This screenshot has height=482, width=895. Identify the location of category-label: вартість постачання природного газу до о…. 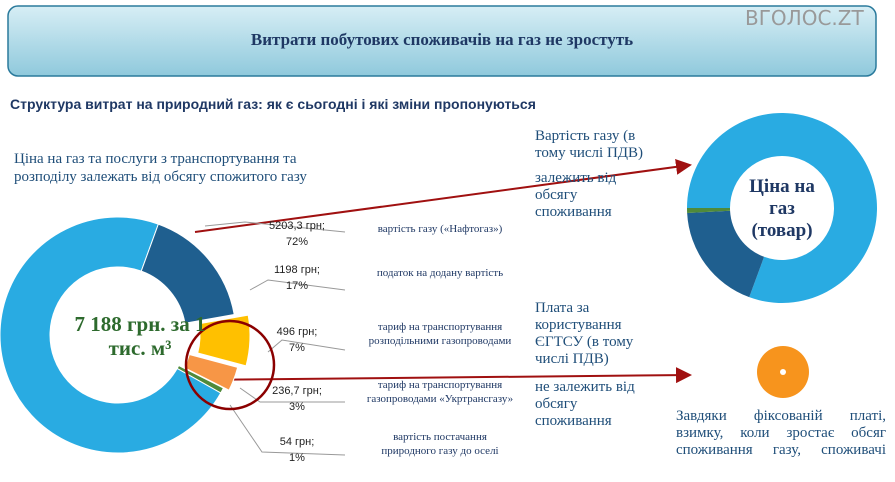
(440, 444).